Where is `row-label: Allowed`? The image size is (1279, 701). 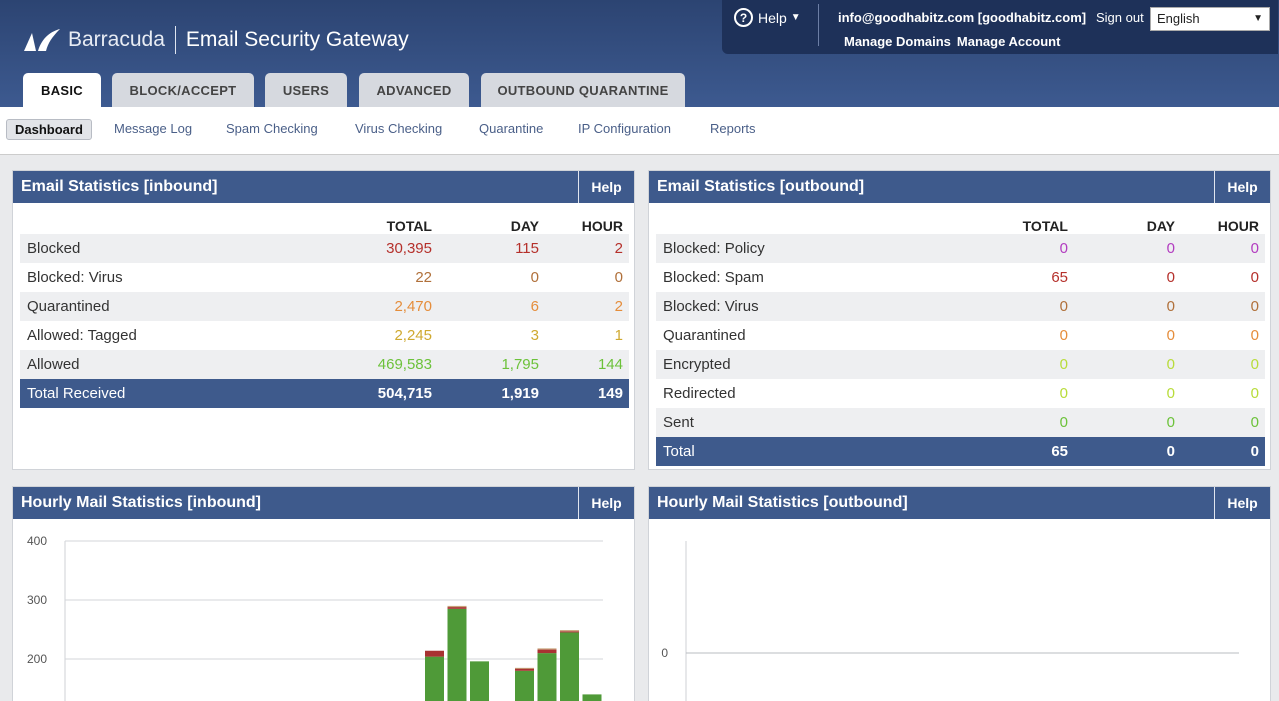
row-label: Allowed is located at coordinates (170, 364).